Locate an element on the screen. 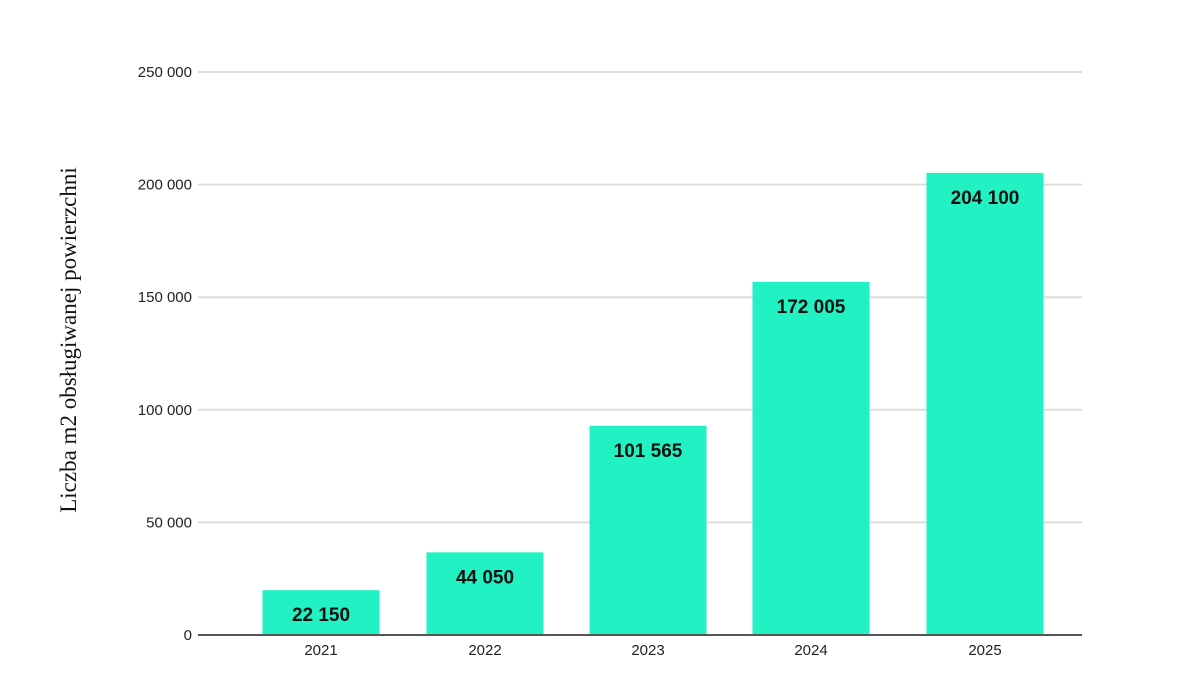  data-label: 22 150 is located at coordinates (321, 615).